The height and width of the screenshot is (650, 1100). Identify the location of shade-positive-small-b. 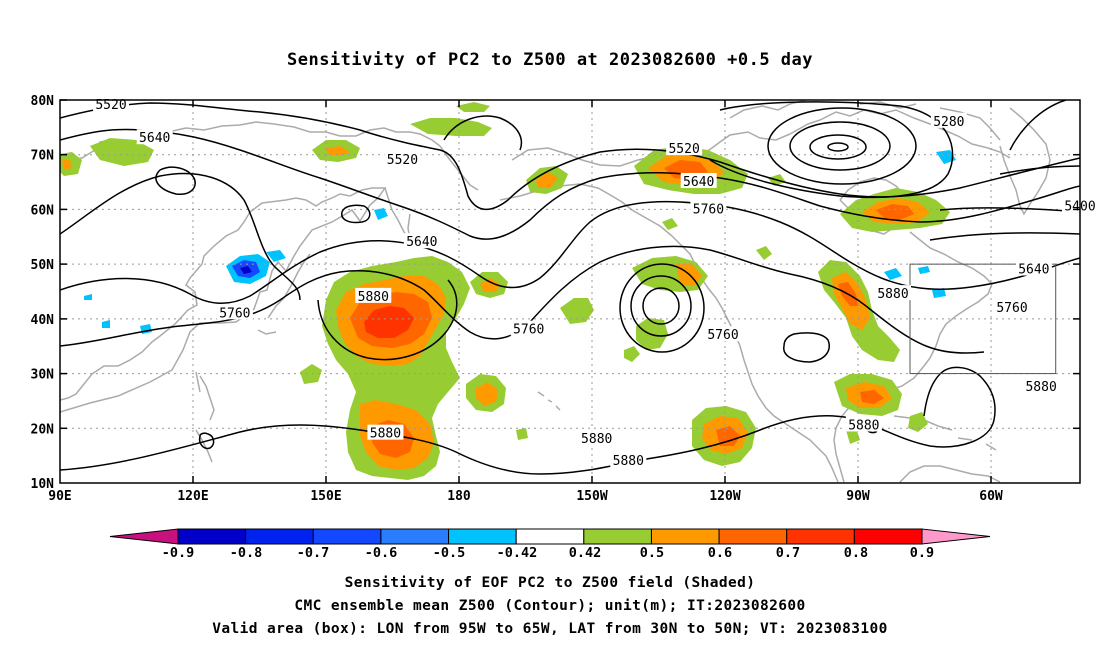
(632, 354).